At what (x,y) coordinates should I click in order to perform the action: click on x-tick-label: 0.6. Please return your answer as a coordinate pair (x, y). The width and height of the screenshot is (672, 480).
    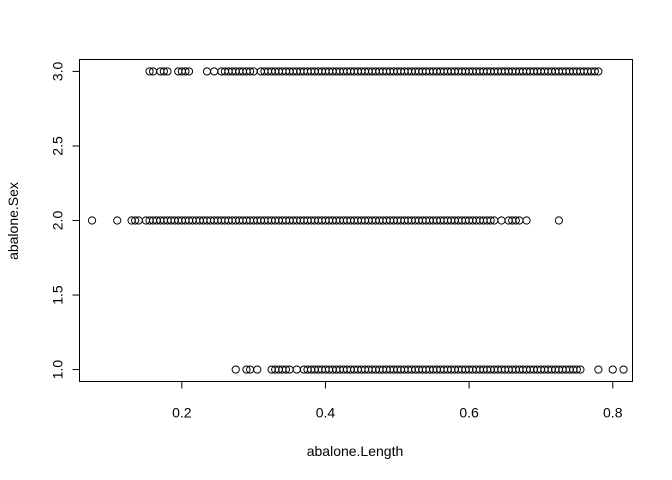
    Looking at the image, I should click on (469, 413).